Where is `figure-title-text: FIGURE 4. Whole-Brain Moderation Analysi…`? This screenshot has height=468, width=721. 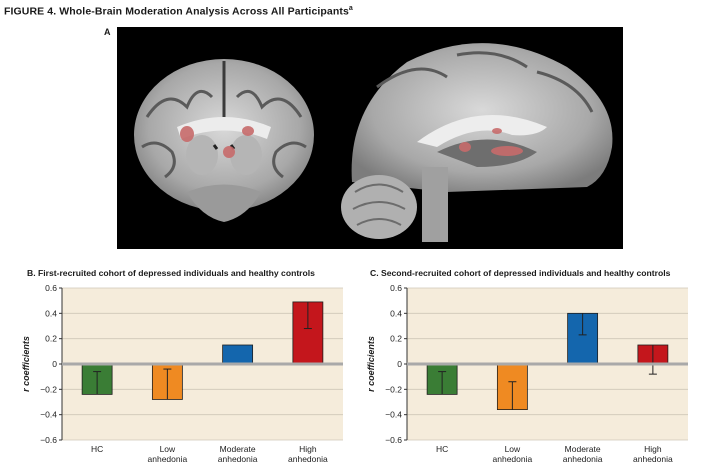 figure-title-text: FIGURE 4. Whole-Brain Moderation Analysi… is located at coordinates (176, 11).